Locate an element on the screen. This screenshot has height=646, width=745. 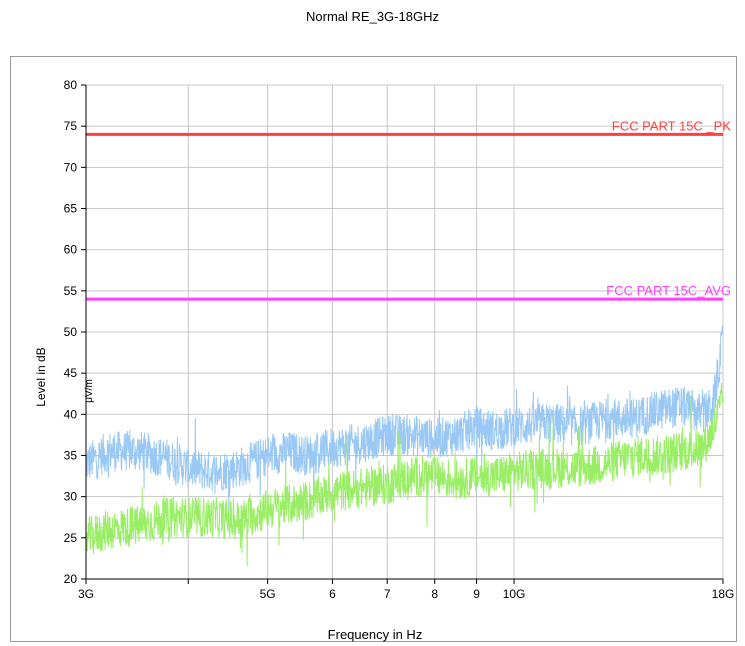
x-tick-label: 10G is located at coordinates (514, 594).